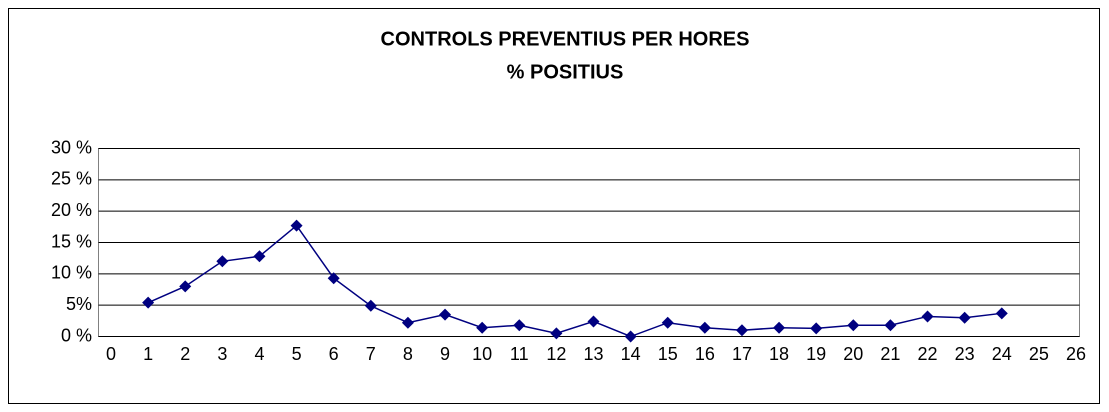  Describe the element at coordinates (408, 354) in the screenshot. I see `x-tick-label: 8` at that location.